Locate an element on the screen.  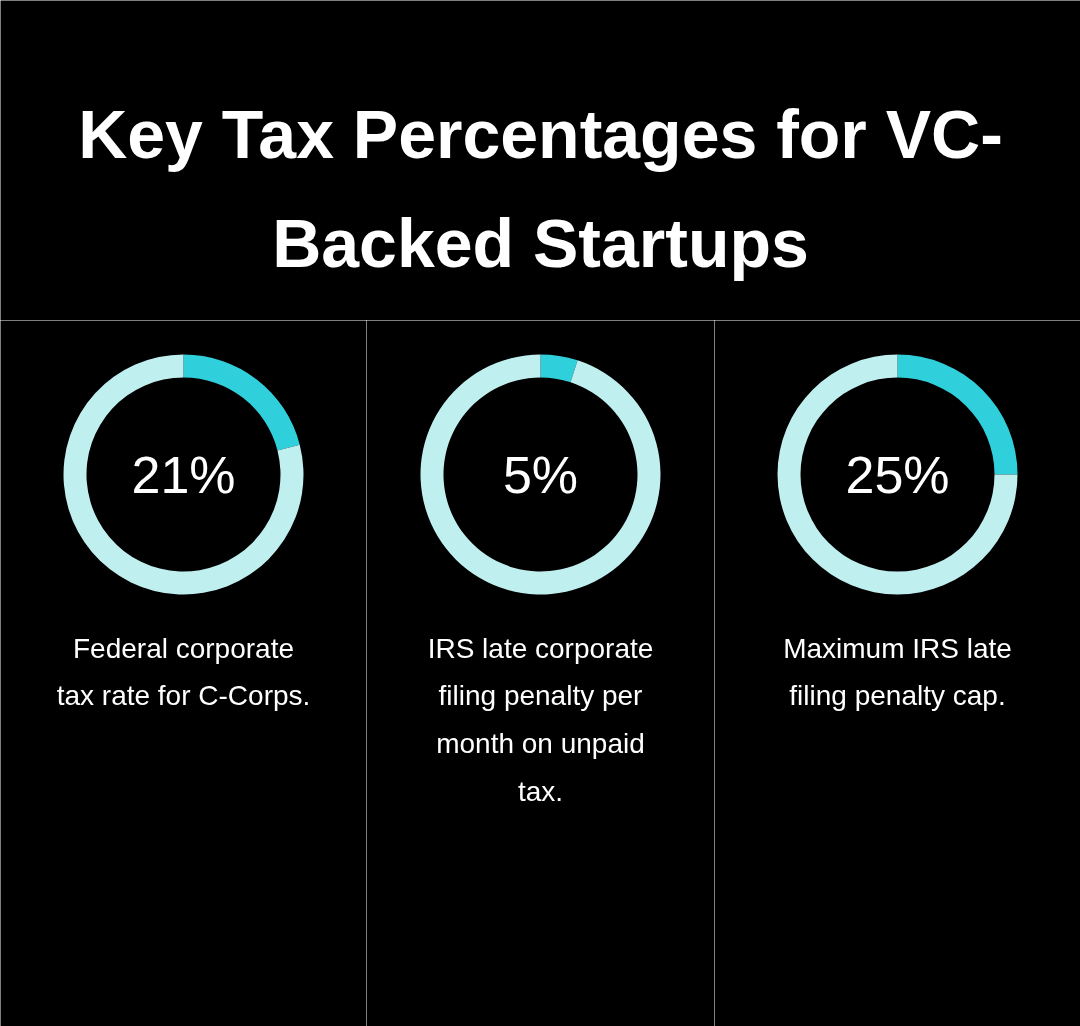
data-label: 21% is located at coordinates (183, 474).